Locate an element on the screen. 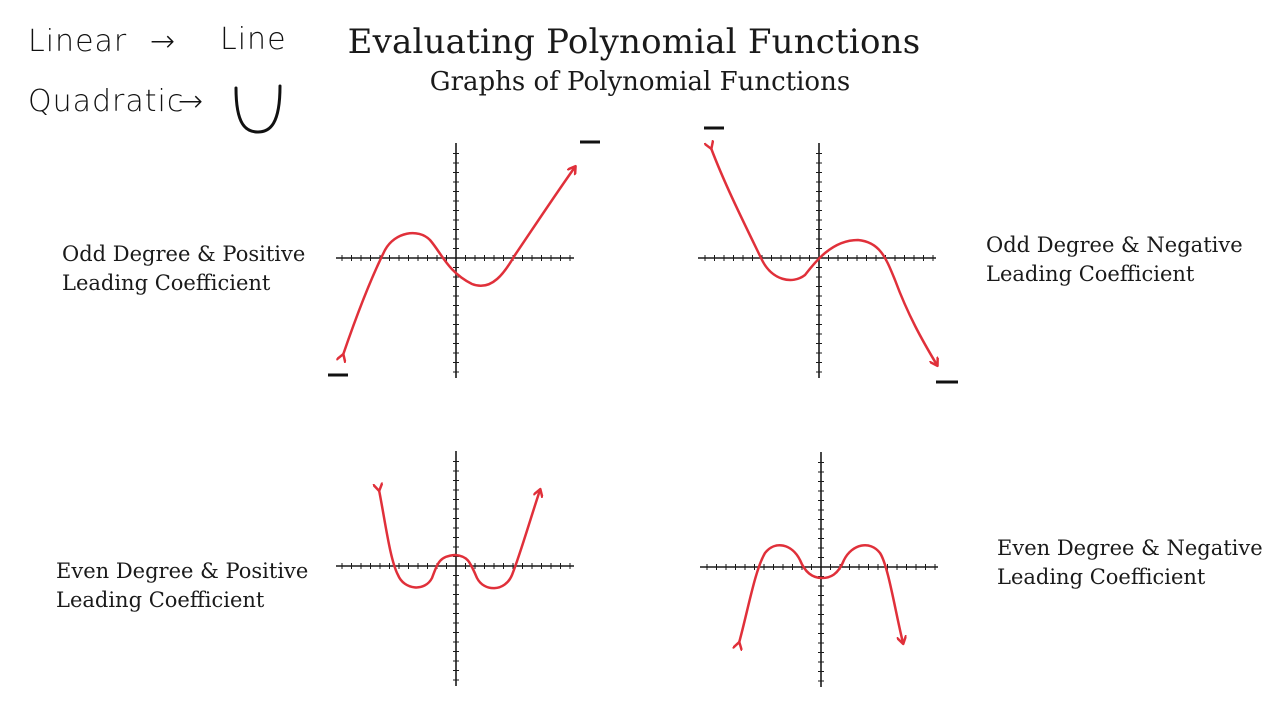  label-odd-negative-line1: Odd Degree & Negative is located at coordinates (1114, 245).